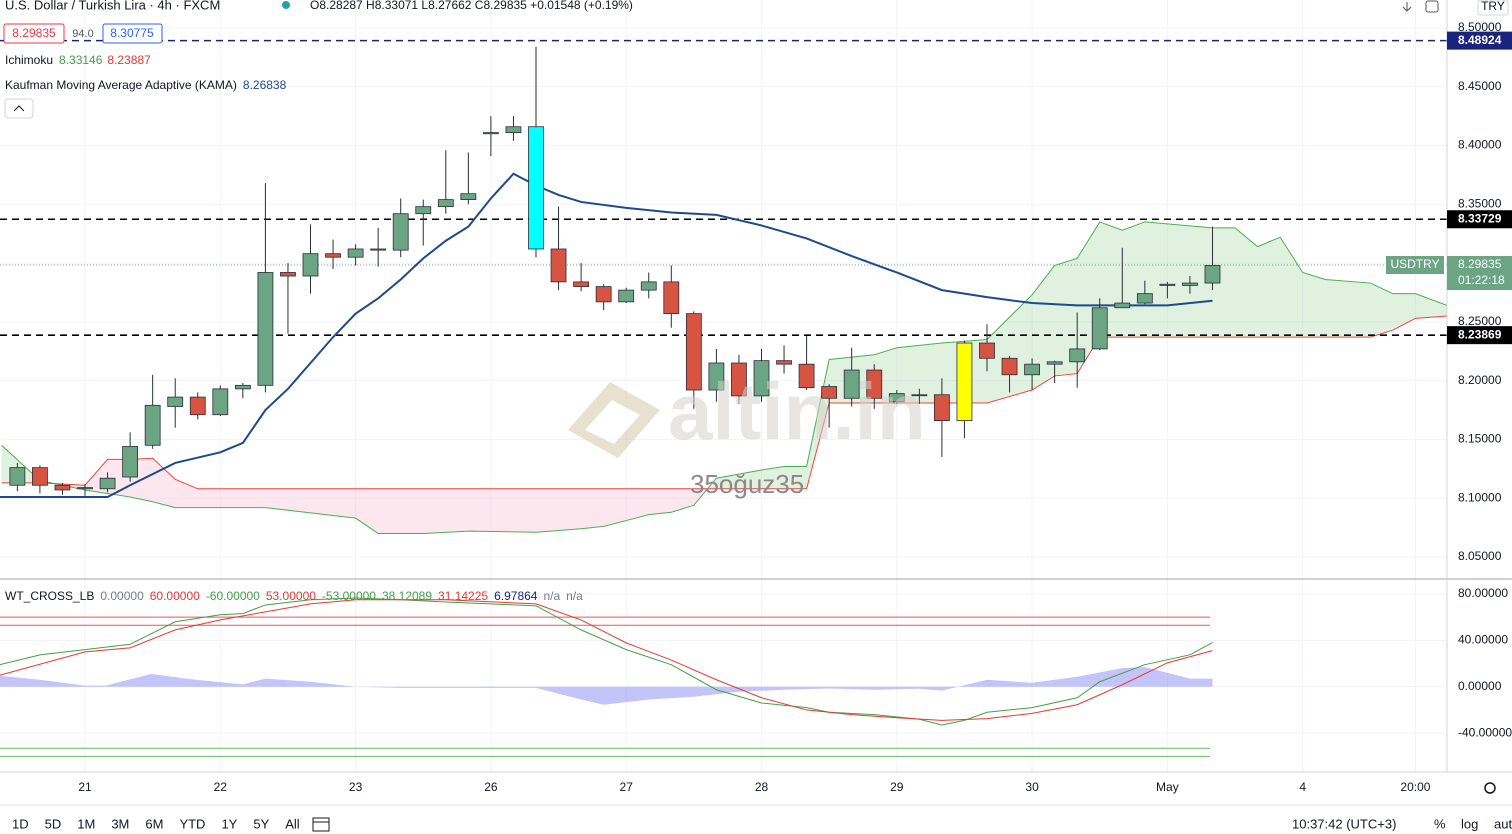  What do you see at coordinates (356, 787) in the screenshot?
I see `x-tick-label: 23` at bounding box center [356, 787].